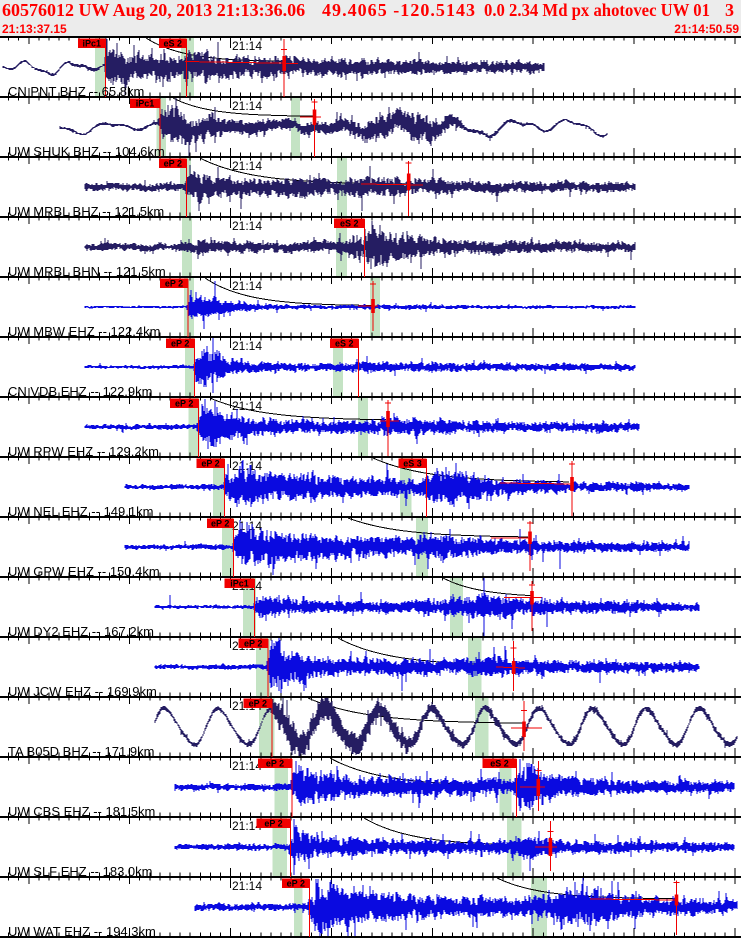  I want to click on svg-text: UW NEL EHZ -- 149.1km, so click(80, 511).